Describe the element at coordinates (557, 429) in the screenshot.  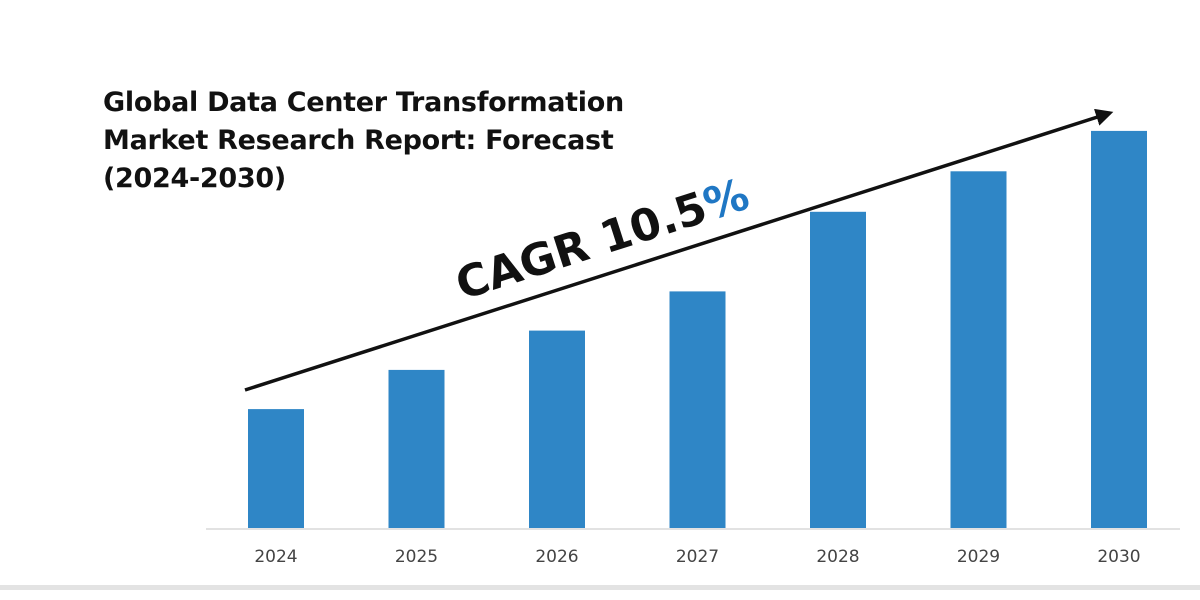
I see `bar-2026` at that location.